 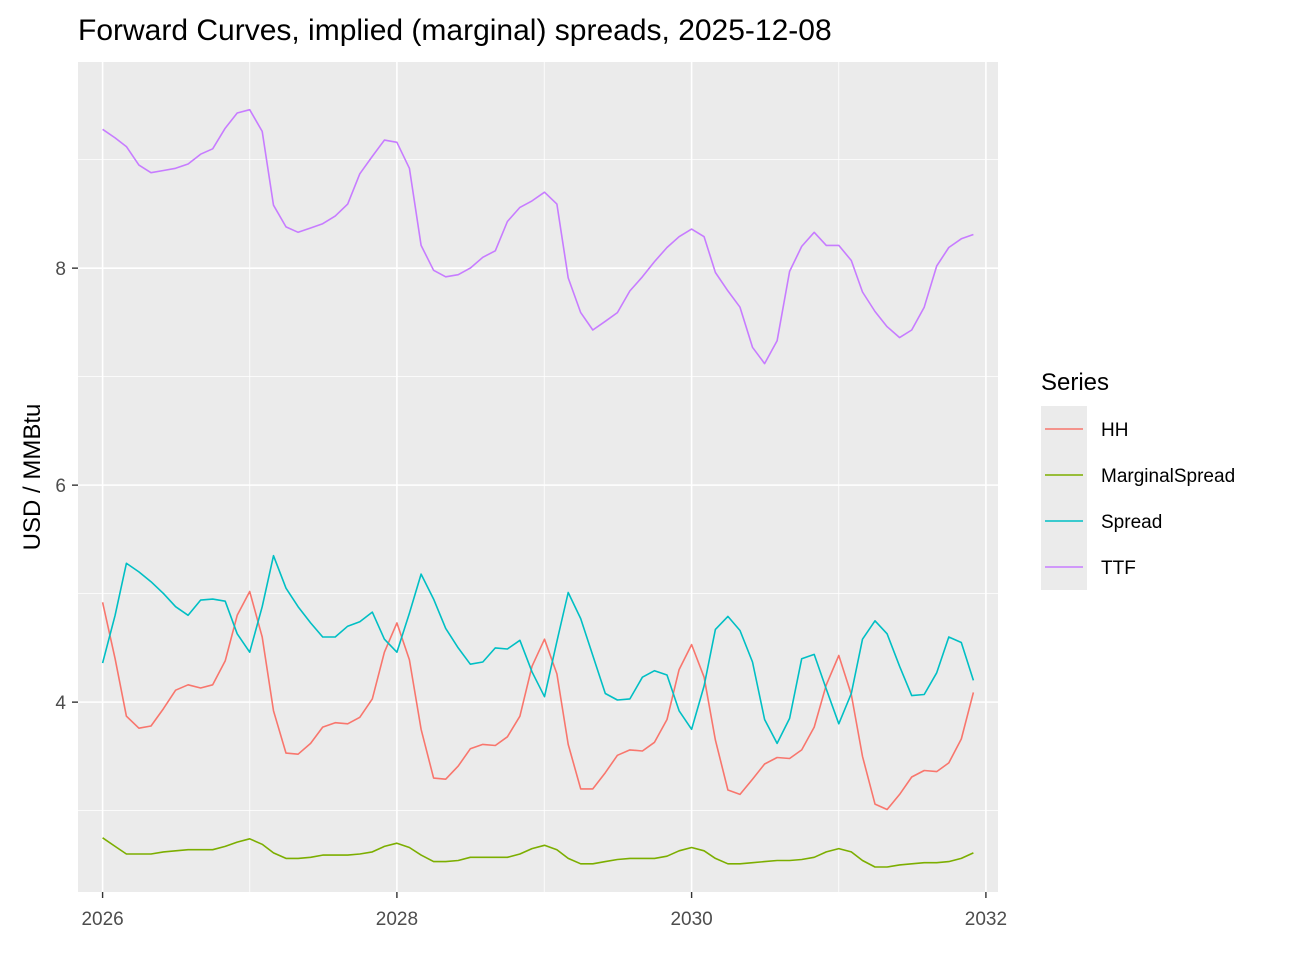 What do you see at coordinates (397, 919) in the screenshot?
I see `x-tick-label: 2028` at bounding box center [397, 919].